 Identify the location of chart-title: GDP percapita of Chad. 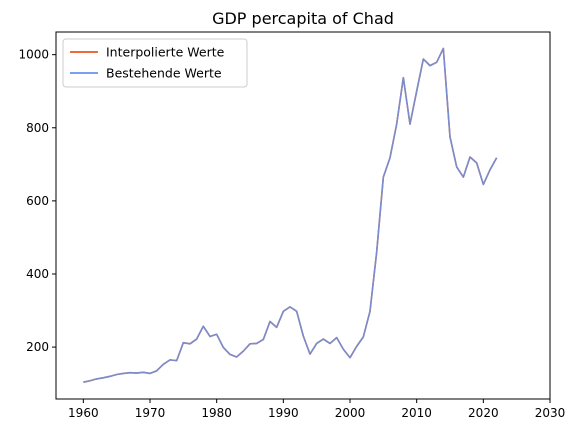
(303, 18).